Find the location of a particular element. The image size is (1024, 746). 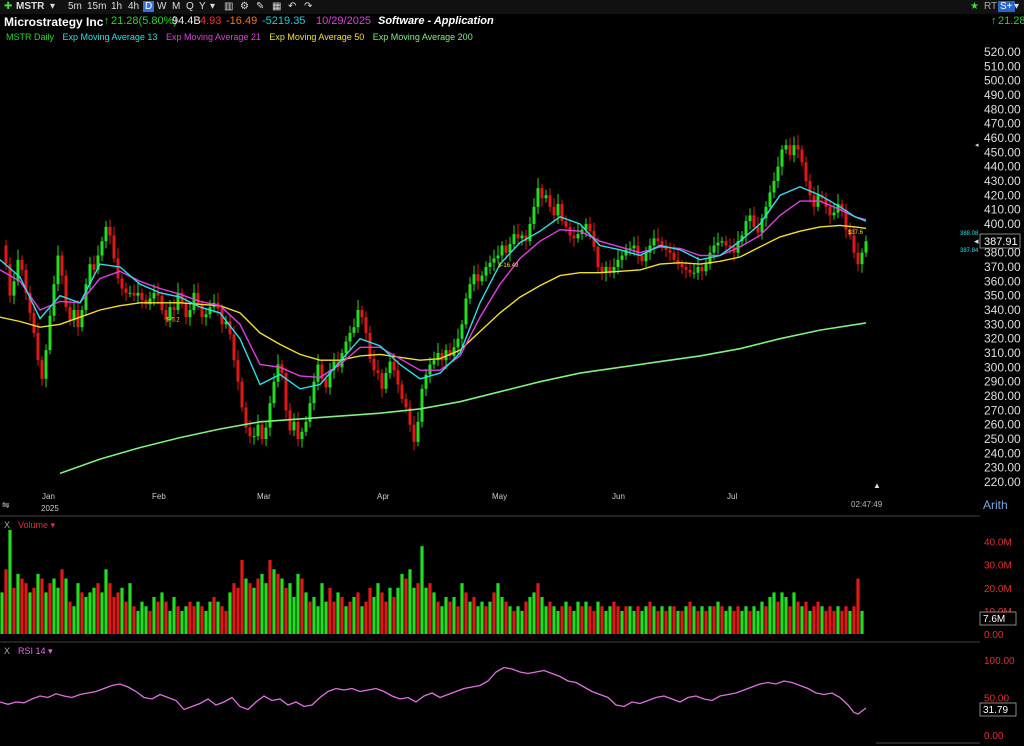

undo-icon: ↶ is located at coordinates (292, 6).